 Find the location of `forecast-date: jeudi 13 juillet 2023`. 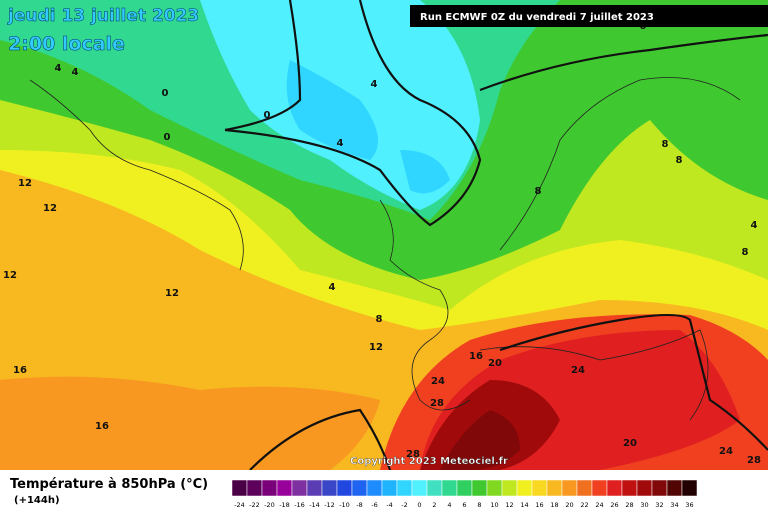

forecast-date: jeudi 13 juillet 2023 is located at coordinates (103, 16).